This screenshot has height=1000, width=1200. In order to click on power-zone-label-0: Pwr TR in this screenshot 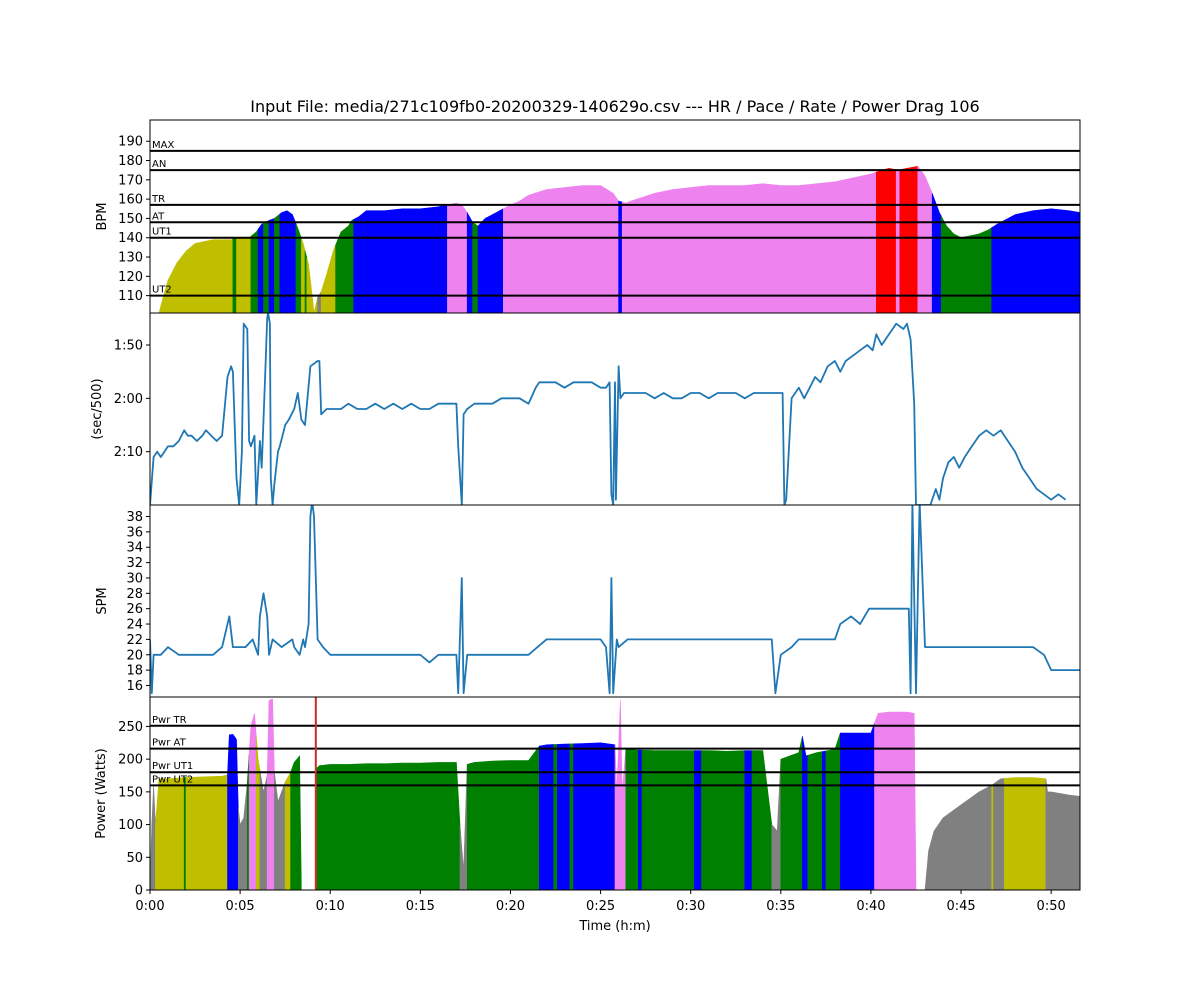, I will do `click(169, 720)`.